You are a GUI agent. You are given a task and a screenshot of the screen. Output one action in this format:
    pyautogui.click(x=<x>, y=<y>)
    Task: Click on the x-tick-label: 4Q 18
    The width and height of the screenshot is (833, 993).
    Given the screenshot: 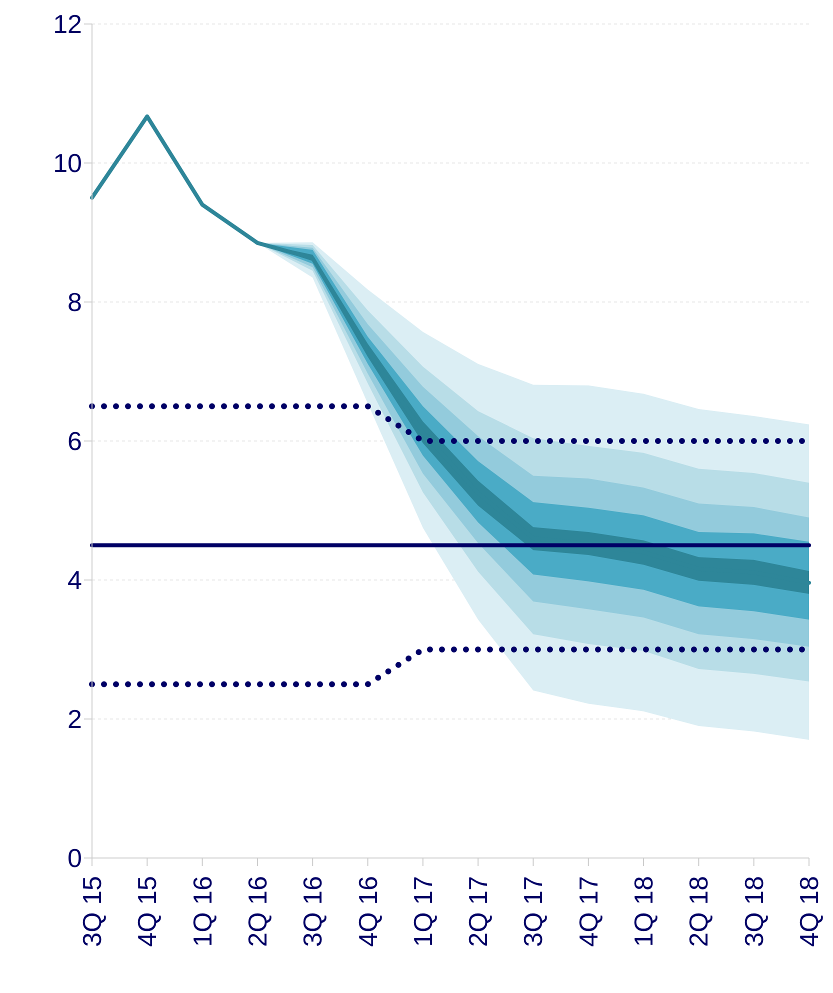 What is the action you would take?
    pyautogui.click(x=809, y=911)
    